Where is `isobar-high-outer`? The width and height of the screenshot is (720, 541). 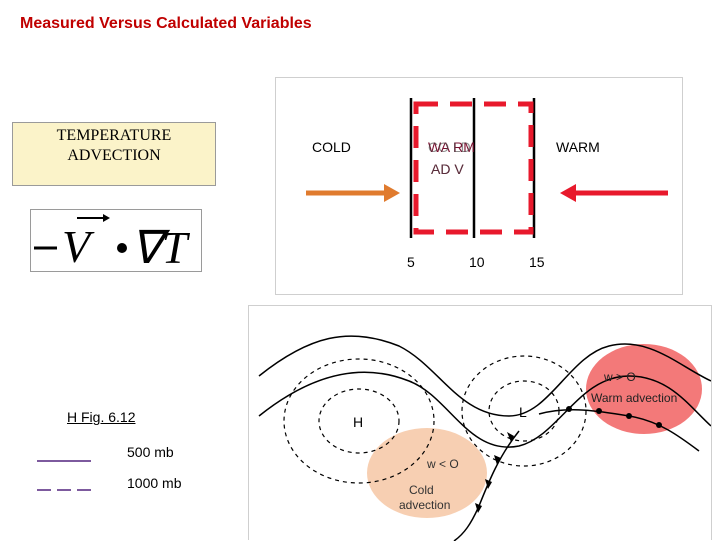 isobar-high-outer is located at coordinates (359, 421).